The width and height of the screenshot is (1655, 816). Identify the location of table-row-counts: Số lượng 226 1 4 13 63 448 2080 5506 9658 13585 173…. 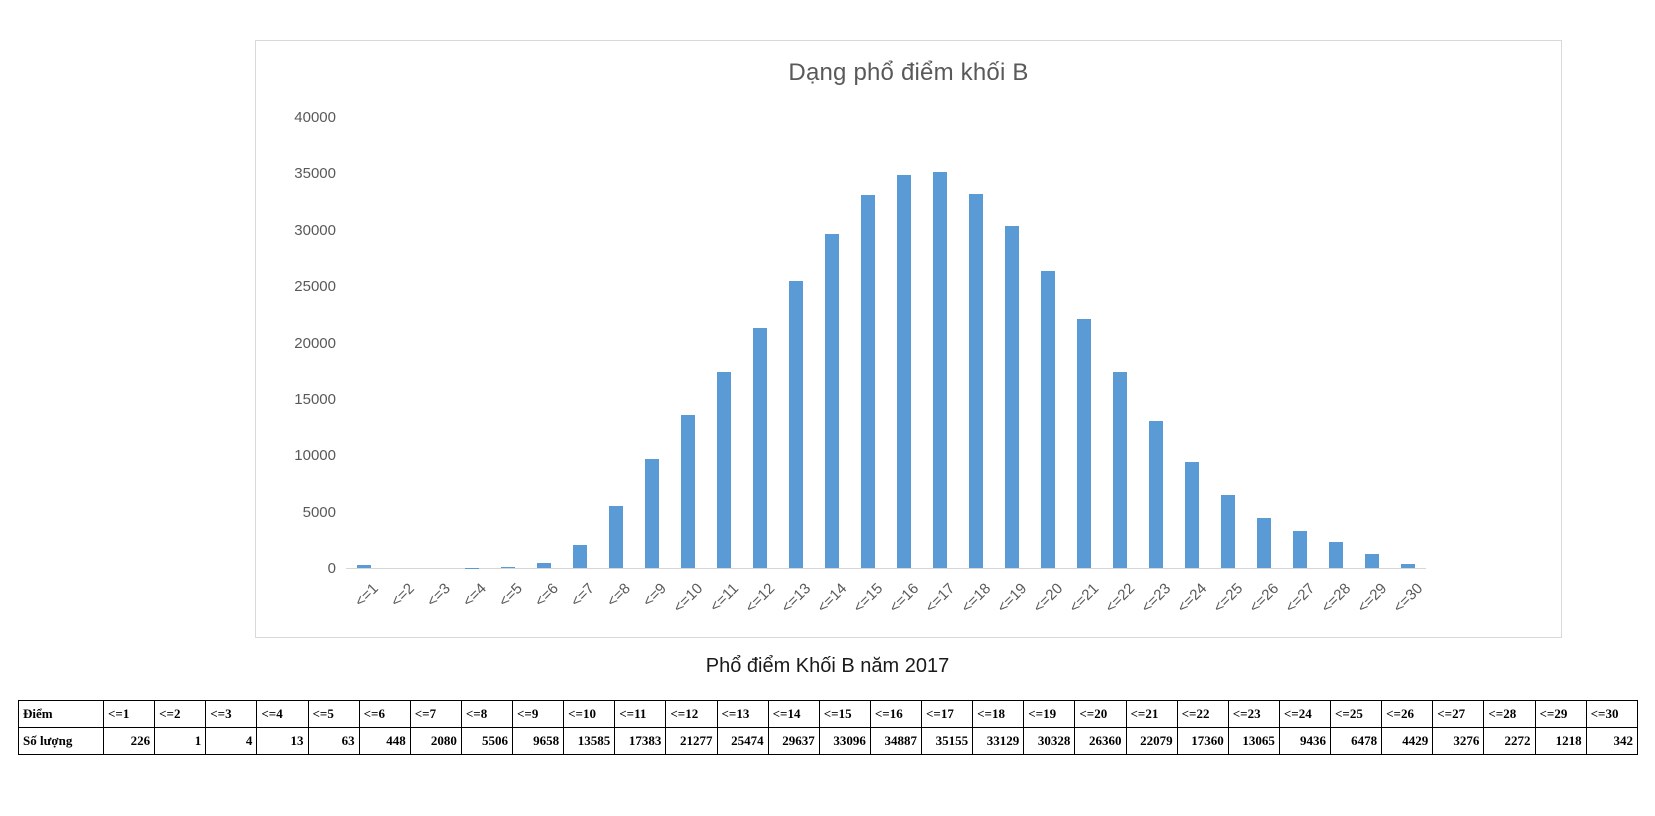
(828, 741).